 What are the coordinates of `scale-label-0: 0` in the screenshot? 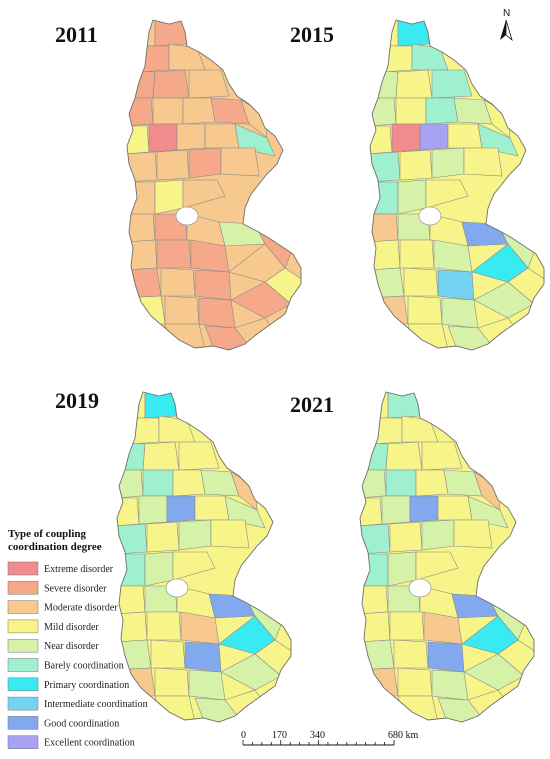 It's located at (243, 735).